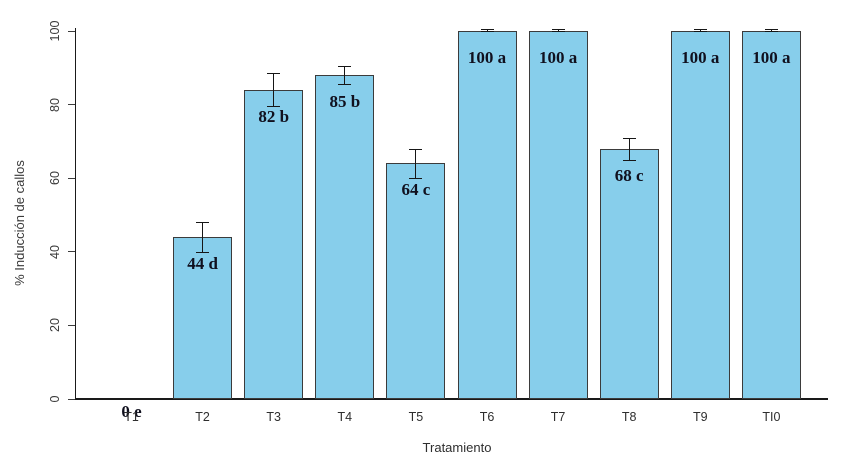 The width and height of the screenshot is (846, 472). What do you see at coordinates (55, 325) in the screenshot?
I see `y-tick-label: 20` at bounding box center [55, 325].